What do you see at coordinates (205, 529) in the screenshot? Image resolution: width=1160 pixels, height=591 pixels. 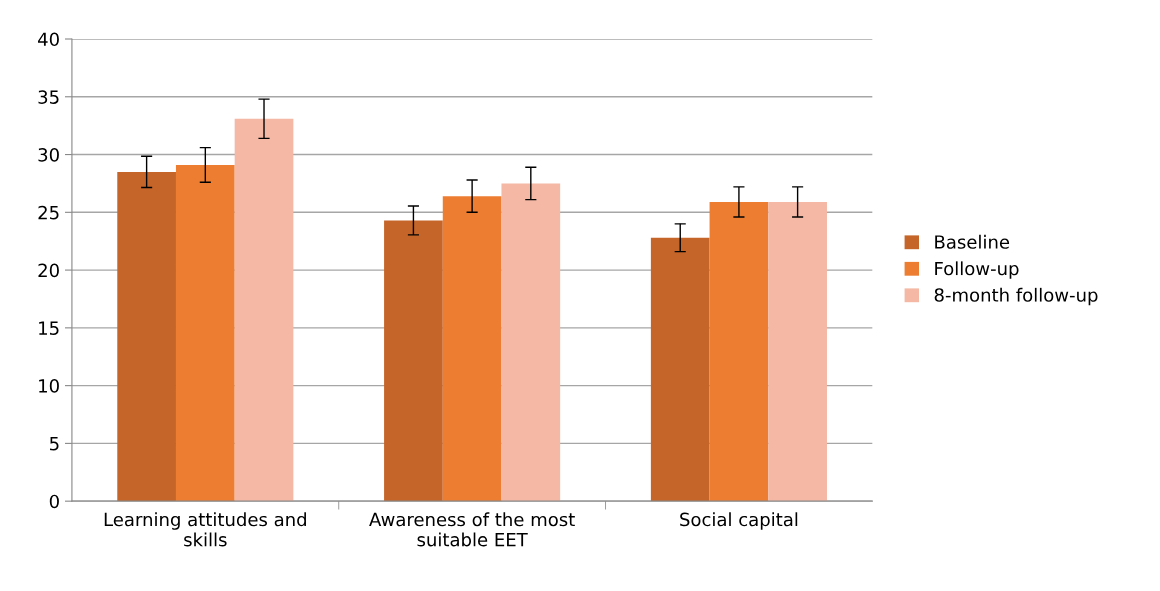 I see `x-tick-label: Learning attitudes and skills` at bounding box center [205, 529].